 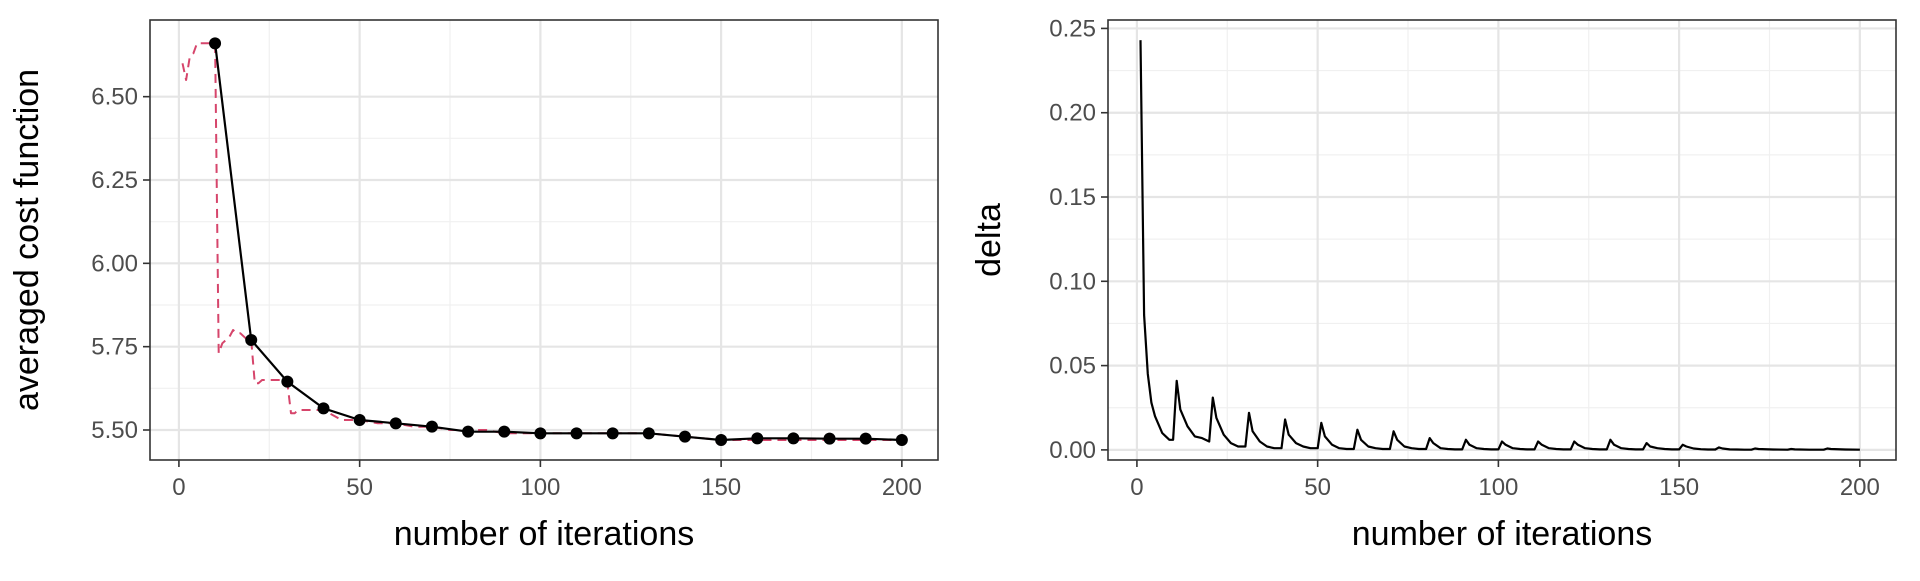 I want to click on y-tick-label: 0.25, so click(x=1072, y=28).